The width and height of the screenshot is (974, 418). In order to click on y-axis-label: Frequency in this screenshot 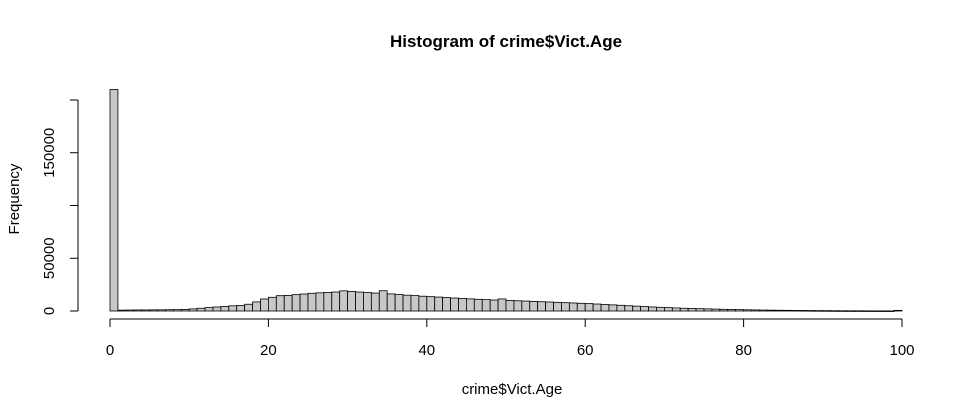, I will do `click(14, 198)`.